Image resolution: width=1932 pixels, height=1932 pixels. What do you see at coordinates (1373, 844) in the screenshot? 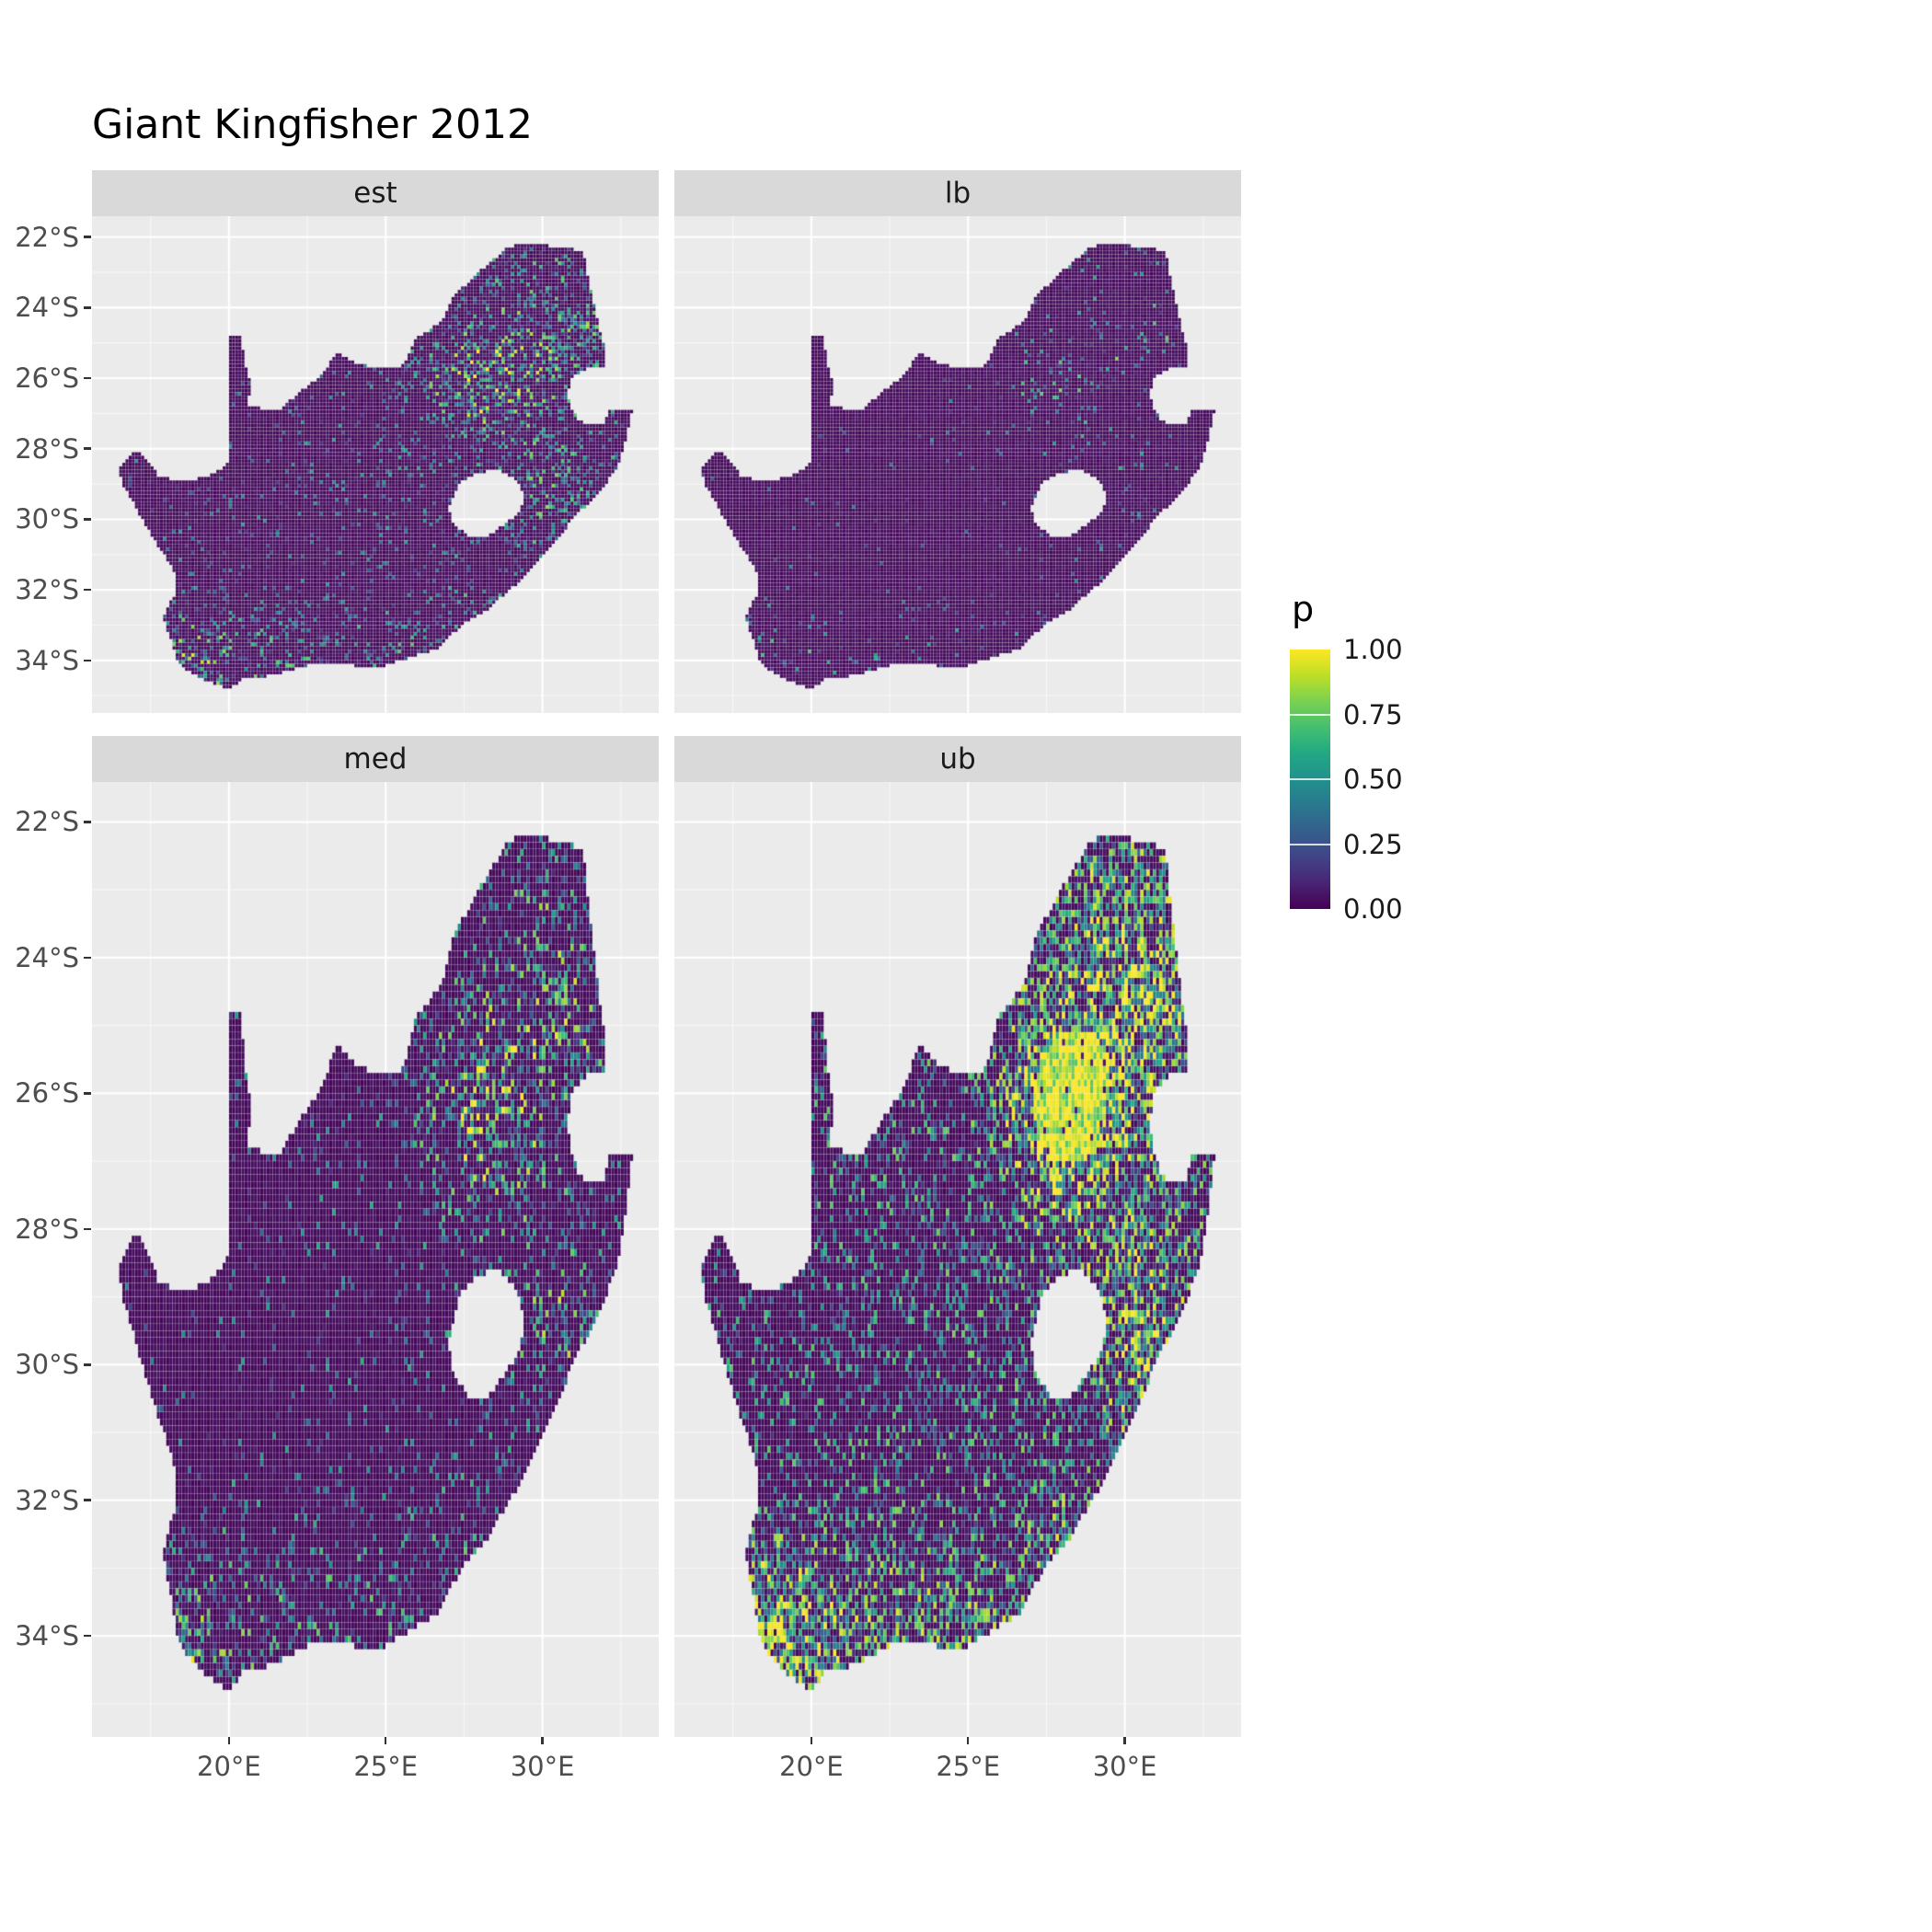
I see `legend-tick-label: 0.25` at bounding box center [1373, 844].